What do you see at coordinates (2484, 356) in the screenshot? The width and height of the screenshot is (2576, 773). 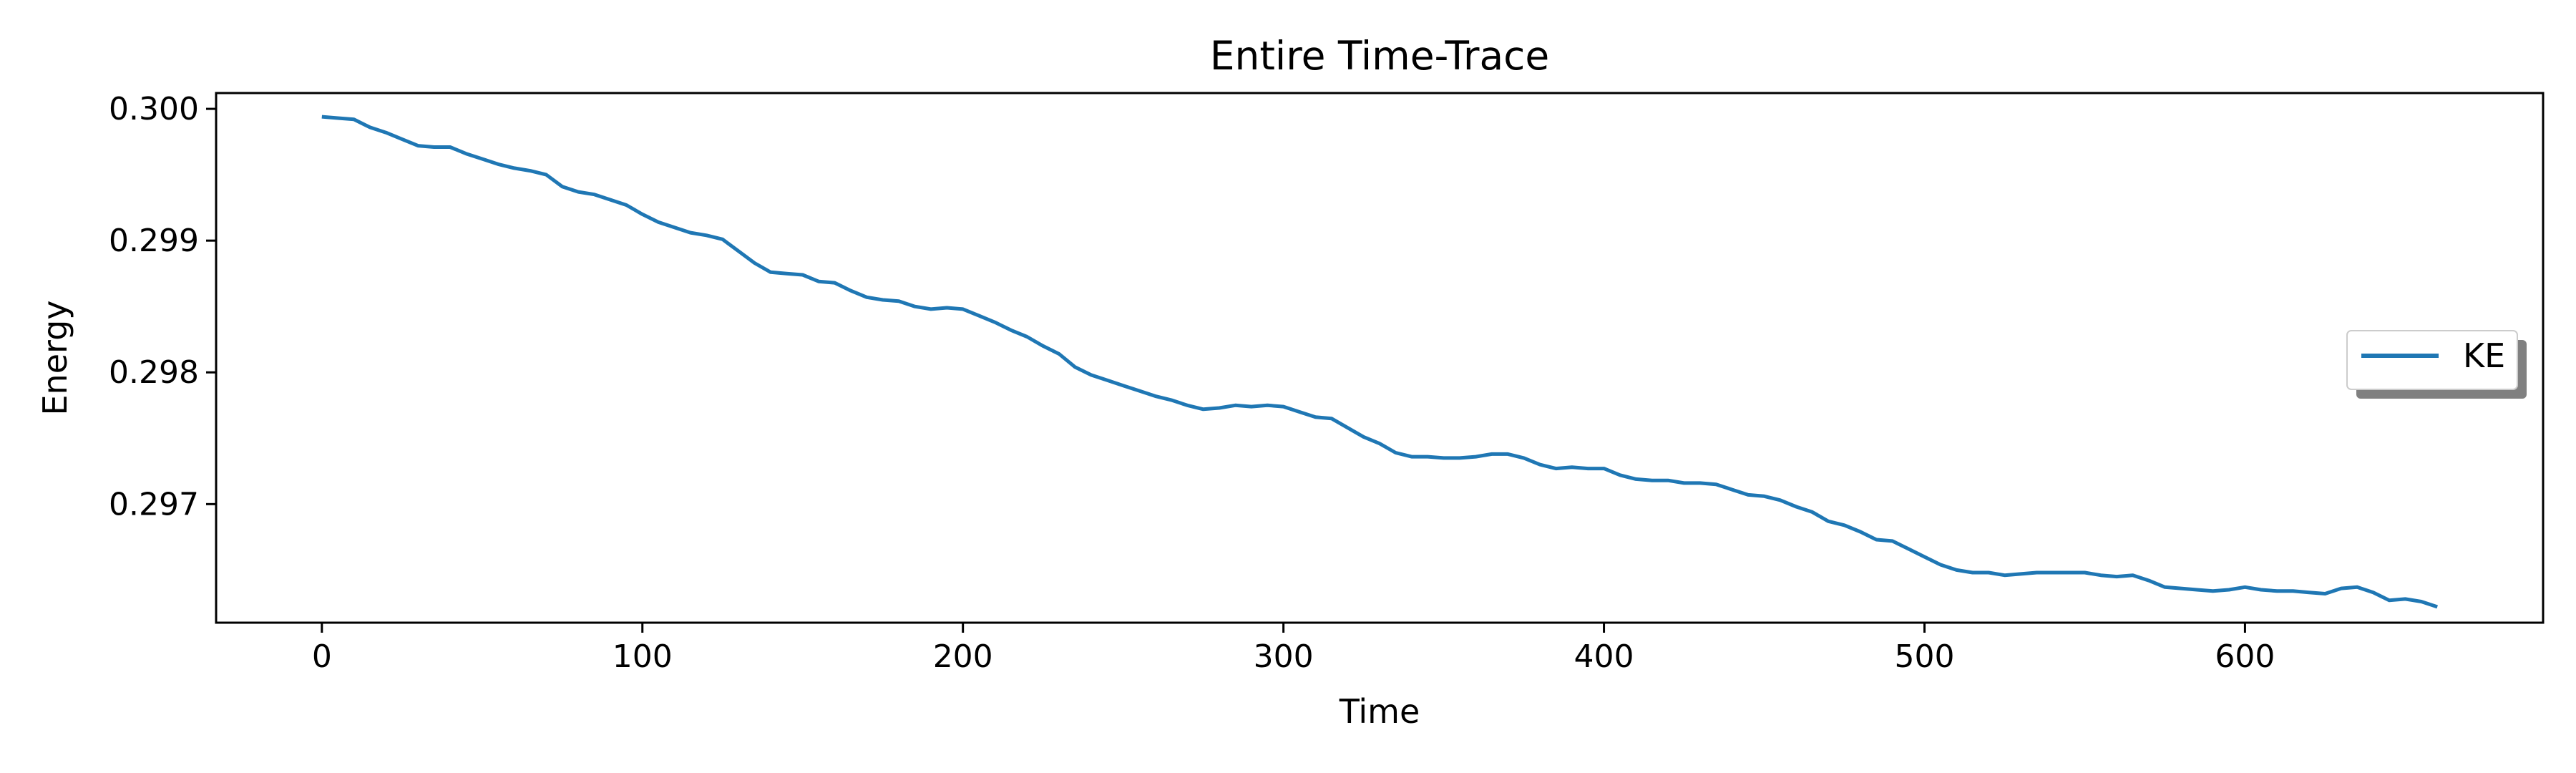 I see `legend-label: KE` at bounding box center [2484, 356].